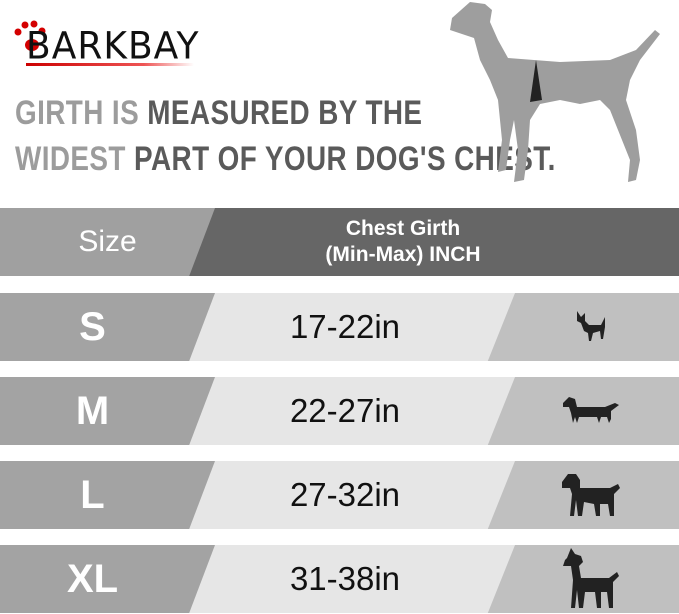 The image size is (679, 614). I want to click on chihuahua-icon, so click(581, 327).